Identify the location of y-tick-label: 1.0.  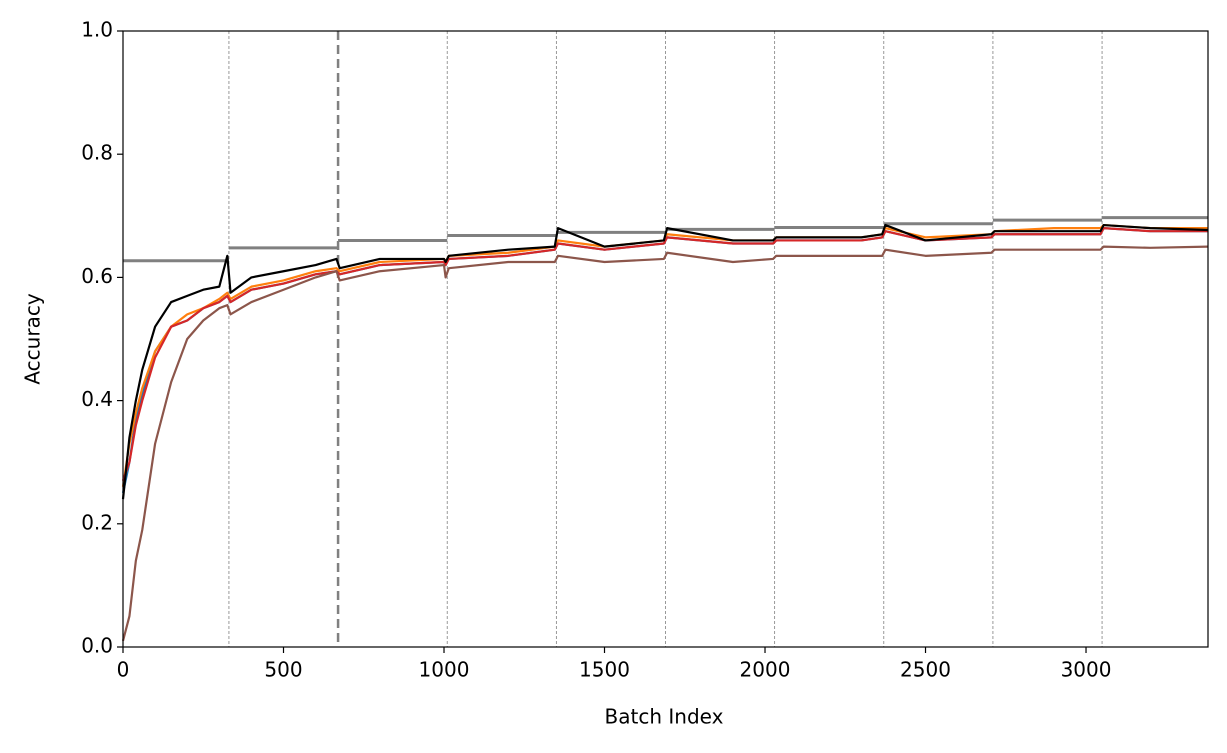
(97, 30).